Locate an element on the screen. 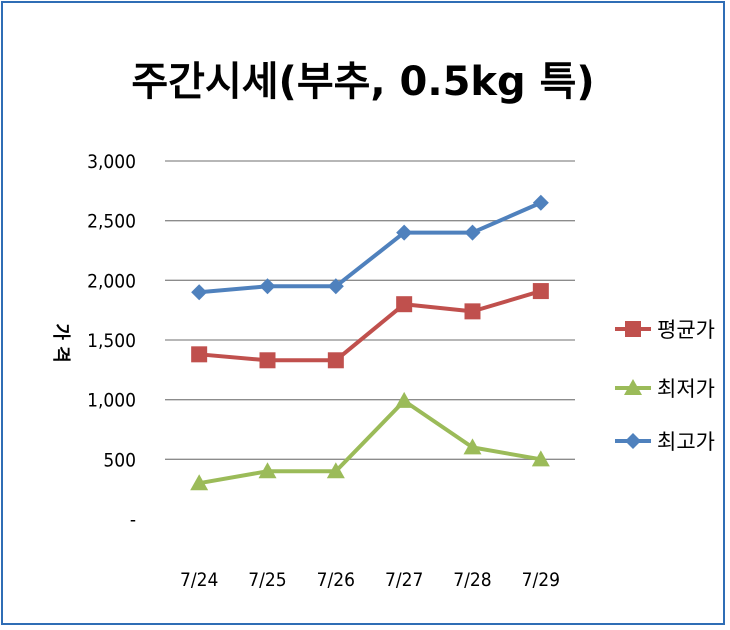 The height and width of the screenshot is (630, 730). legend-item: 최고가 is located at coordinates (665, 442).